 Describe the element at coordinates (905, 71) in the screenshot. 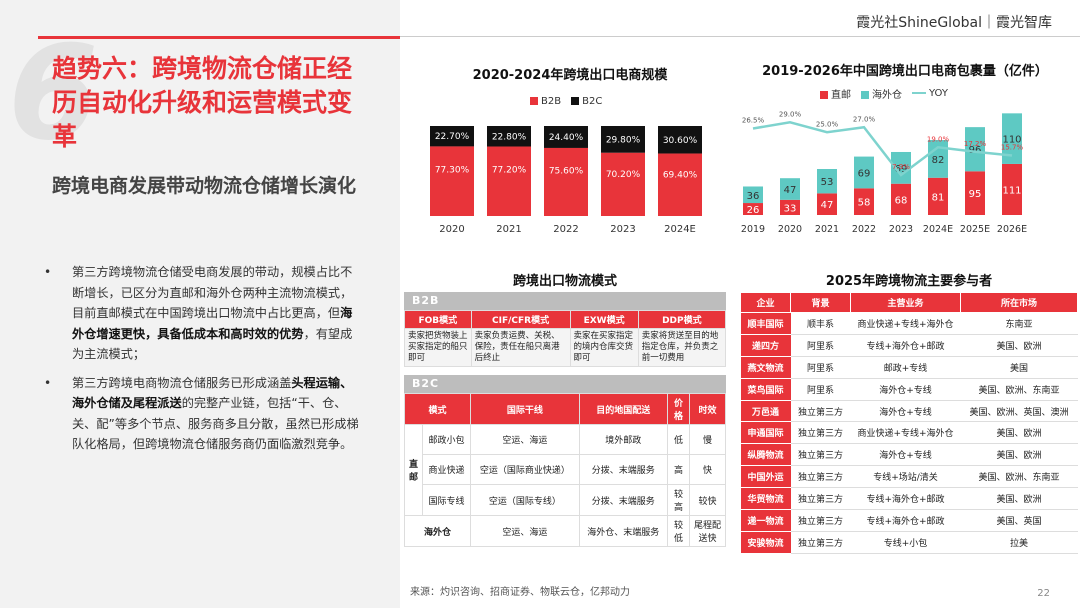

I see `chart2-title: 2019-2026年中国跨境出口电商包裹量（亿件）` at that location.